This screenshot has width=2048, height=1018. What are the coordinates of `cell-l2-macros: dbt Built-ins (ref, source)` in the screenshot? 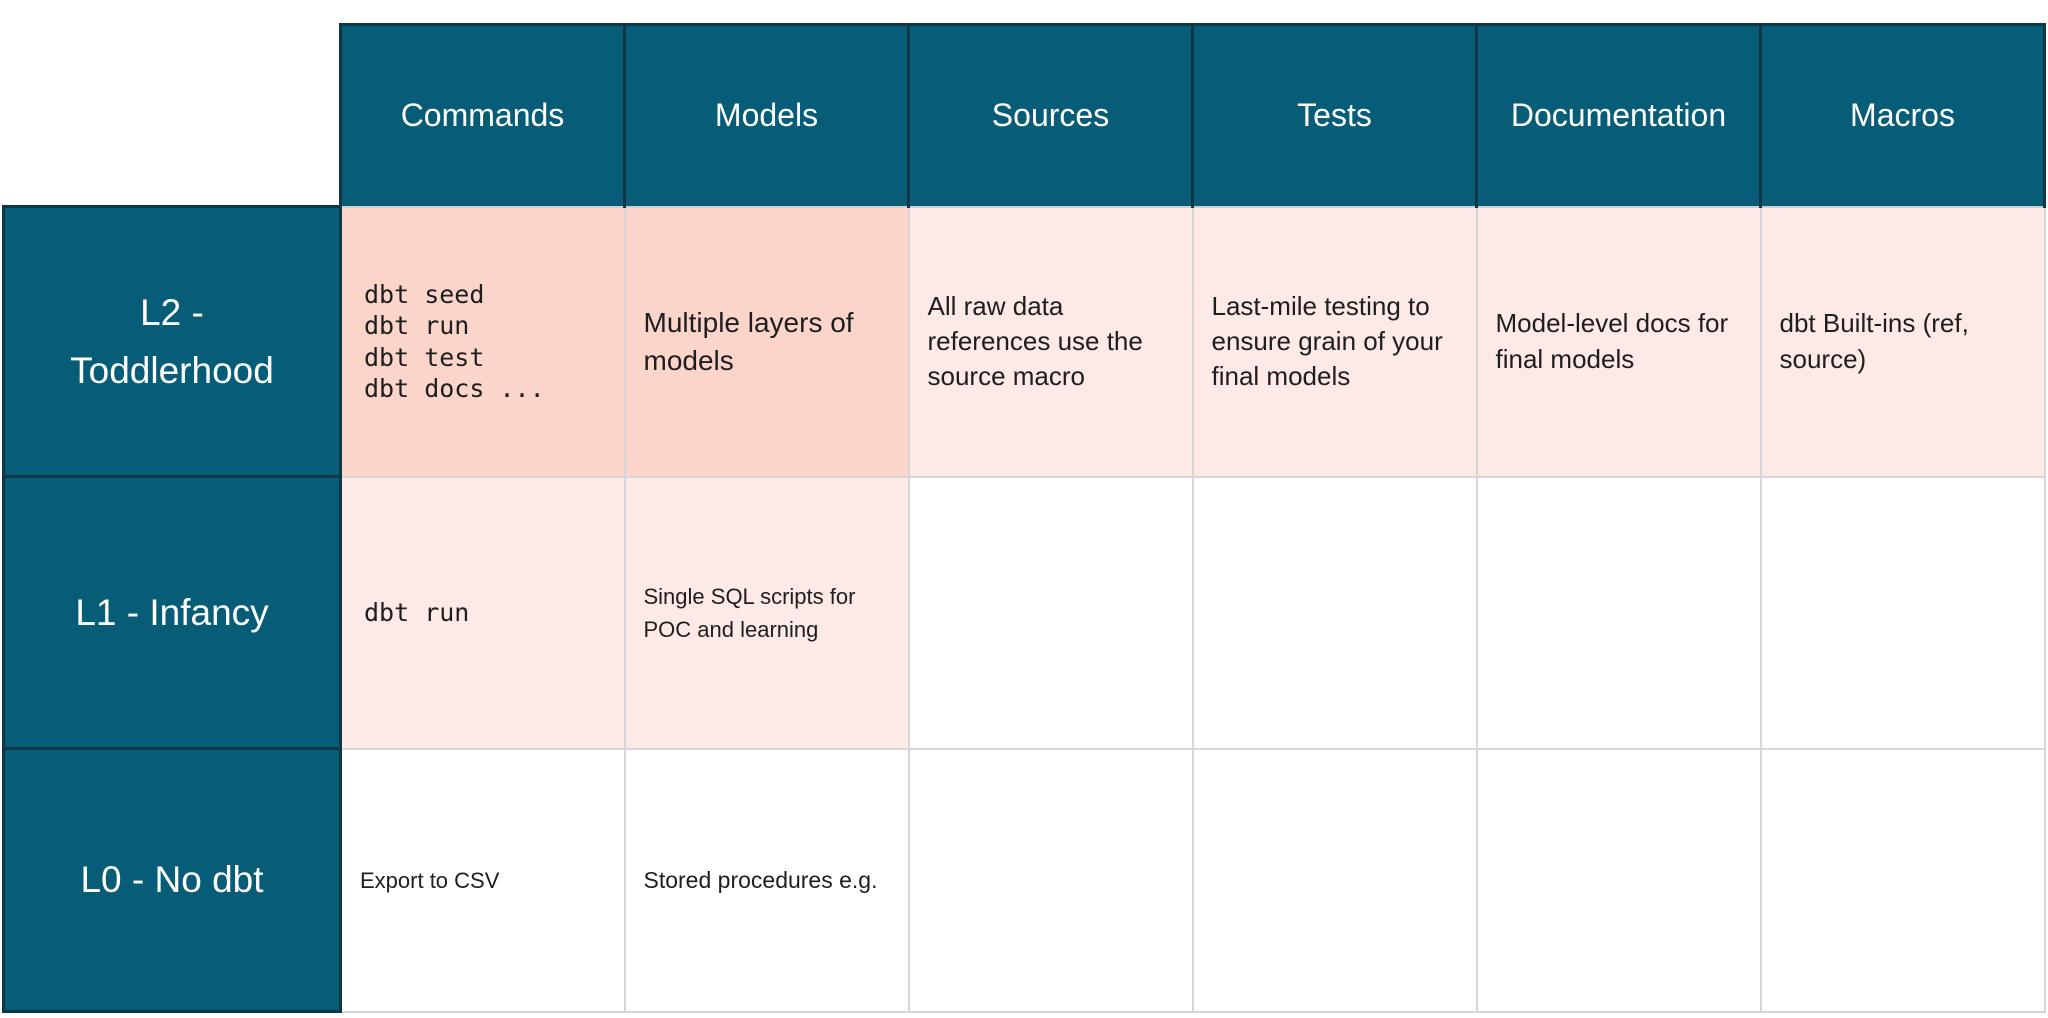 It's located at (1902, 341).